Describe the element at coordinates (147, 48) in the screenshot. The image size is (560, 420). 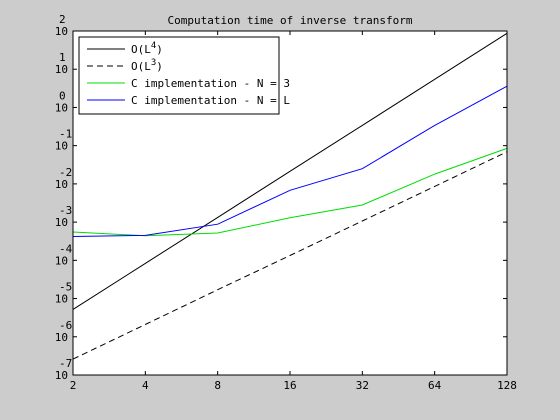
I see `legend-label-1: O(L4)` at that location.